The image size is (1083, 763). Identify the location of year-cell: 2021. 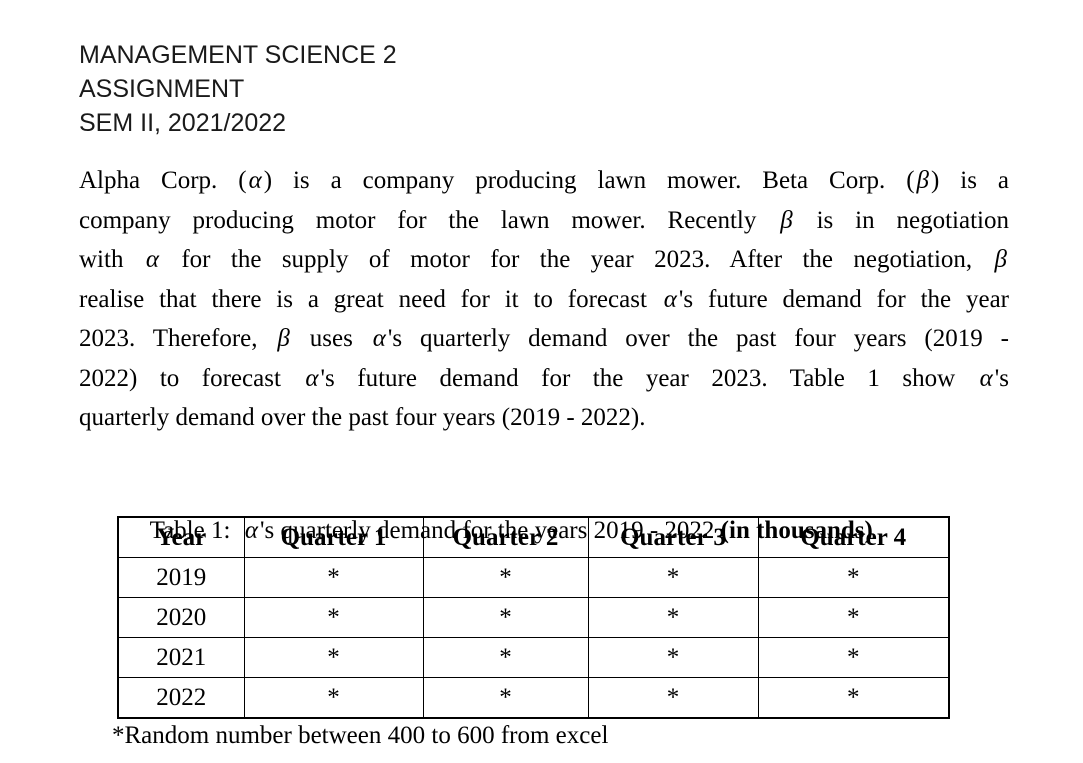
(181, 657).